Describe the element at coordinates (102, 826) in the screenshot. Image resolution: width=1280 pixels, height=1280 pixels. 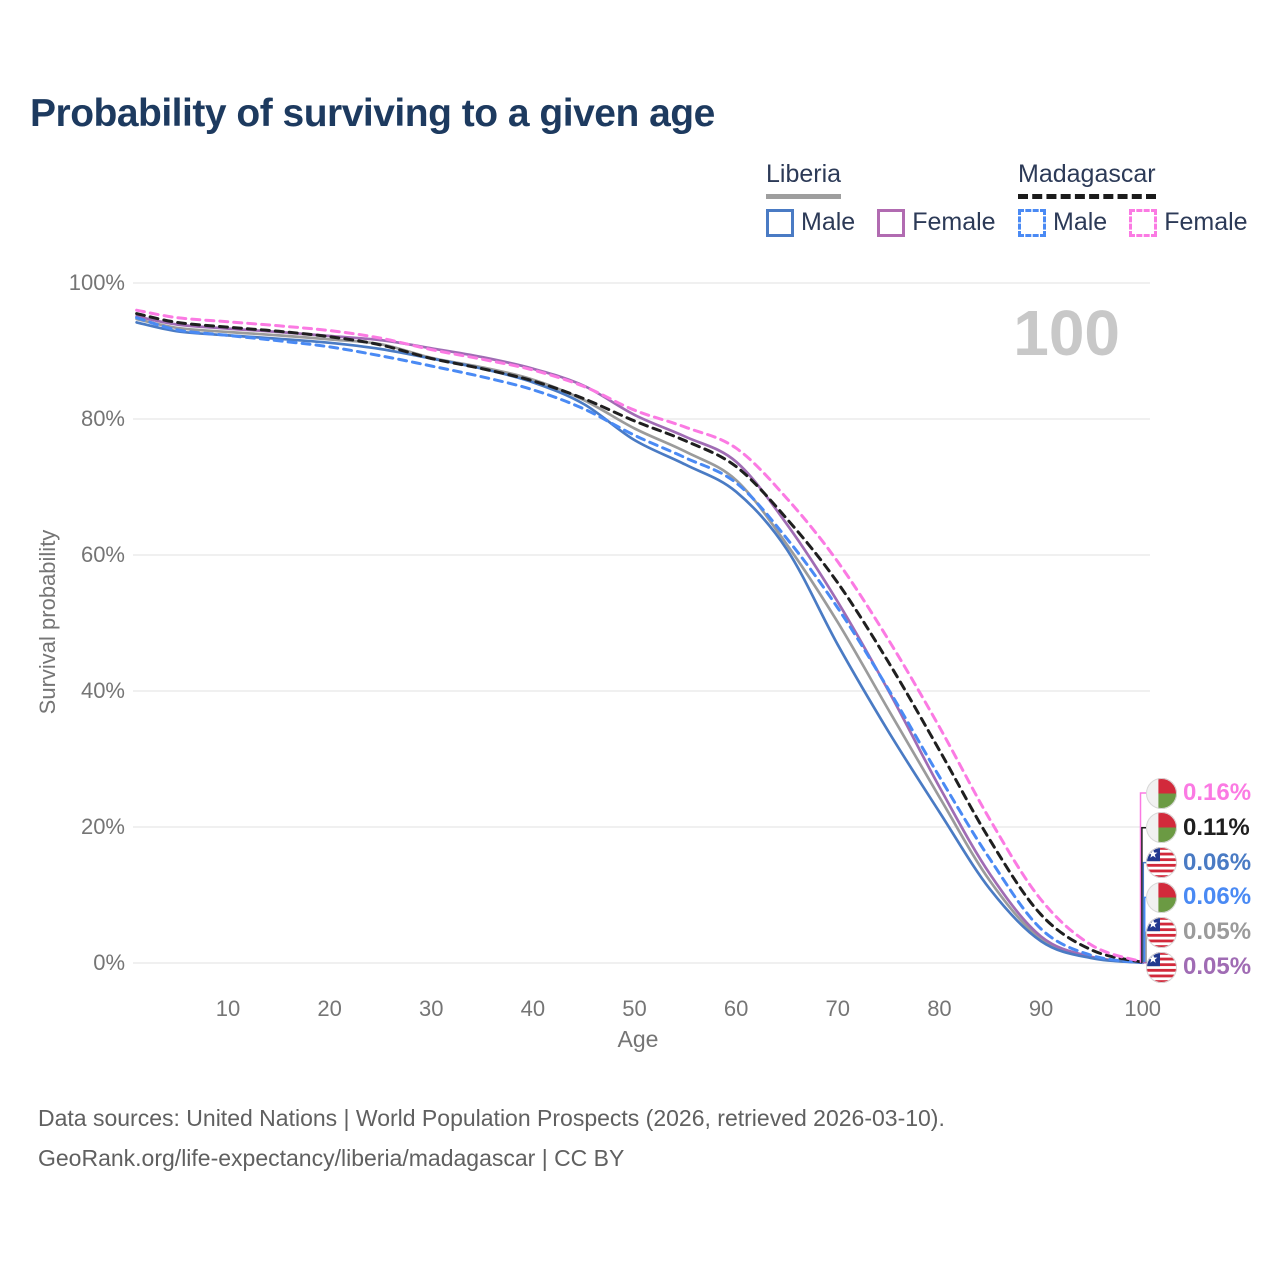
I see `y-tick-label: 20%` at that location.